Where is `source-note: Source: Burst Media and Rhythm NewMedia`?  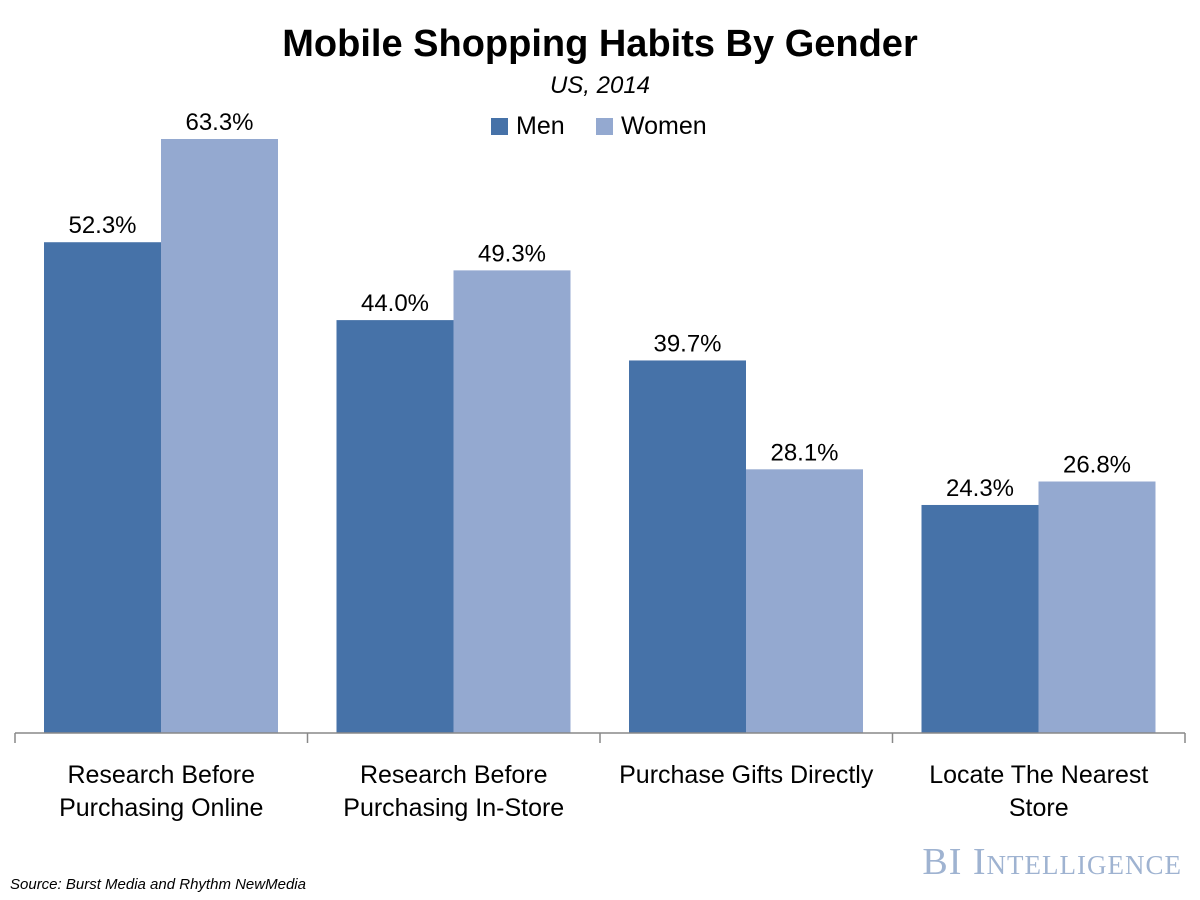
source-note: Source: Burst Media and Rhythm NewMedia is located at coordinates (158, 884).